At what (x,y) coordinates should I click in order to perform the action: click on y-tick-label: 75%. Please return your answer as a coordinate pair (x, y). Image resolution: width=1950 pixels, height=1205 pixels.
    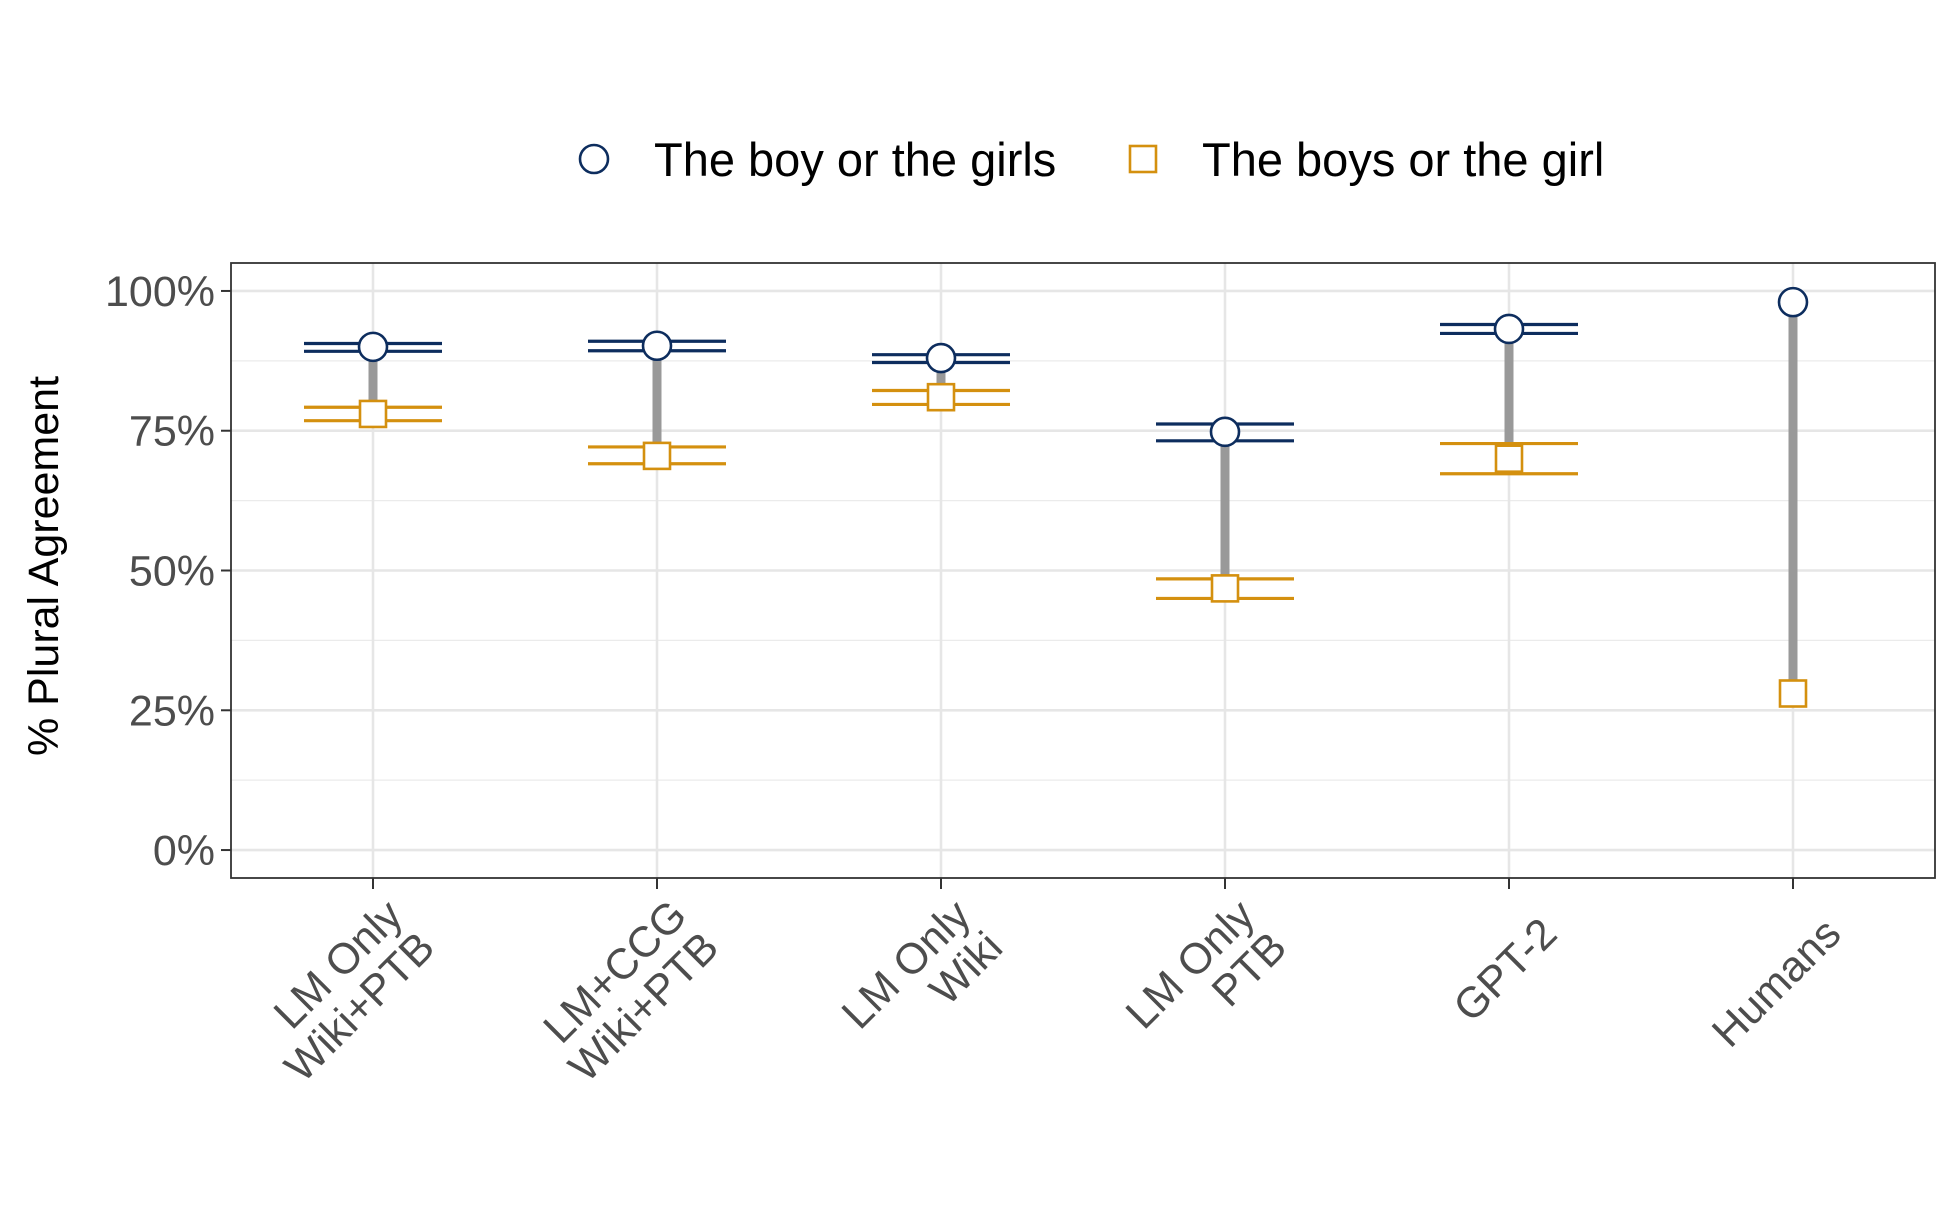
    Looking at the image, I should click on (172, 432).